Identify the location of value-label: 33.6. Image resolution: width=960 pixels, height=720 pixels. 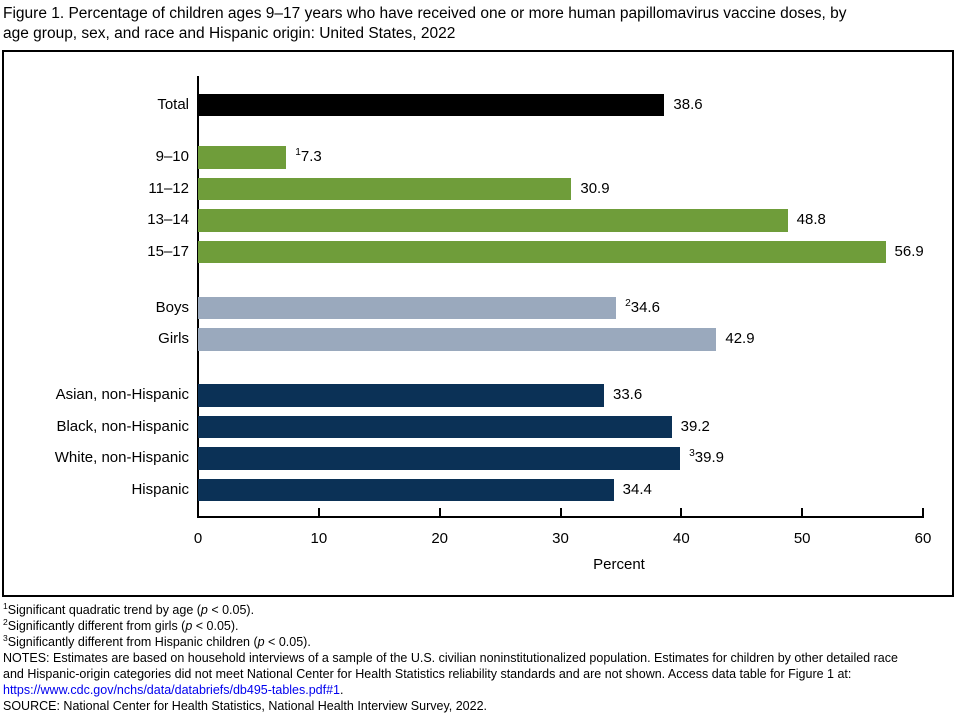
(627, 395).